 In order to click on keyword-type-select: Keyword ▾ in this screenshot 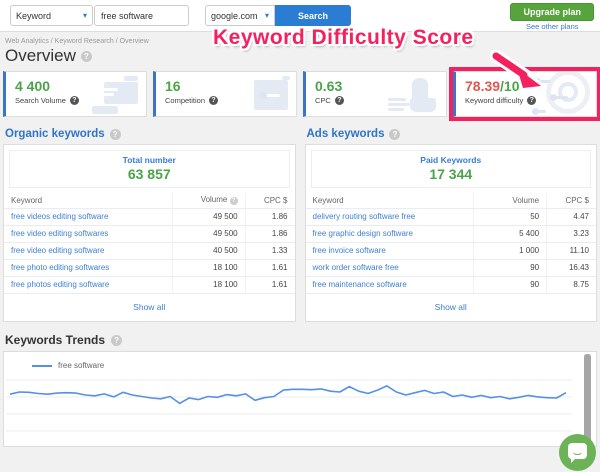, I will do `click(51, 15)`.